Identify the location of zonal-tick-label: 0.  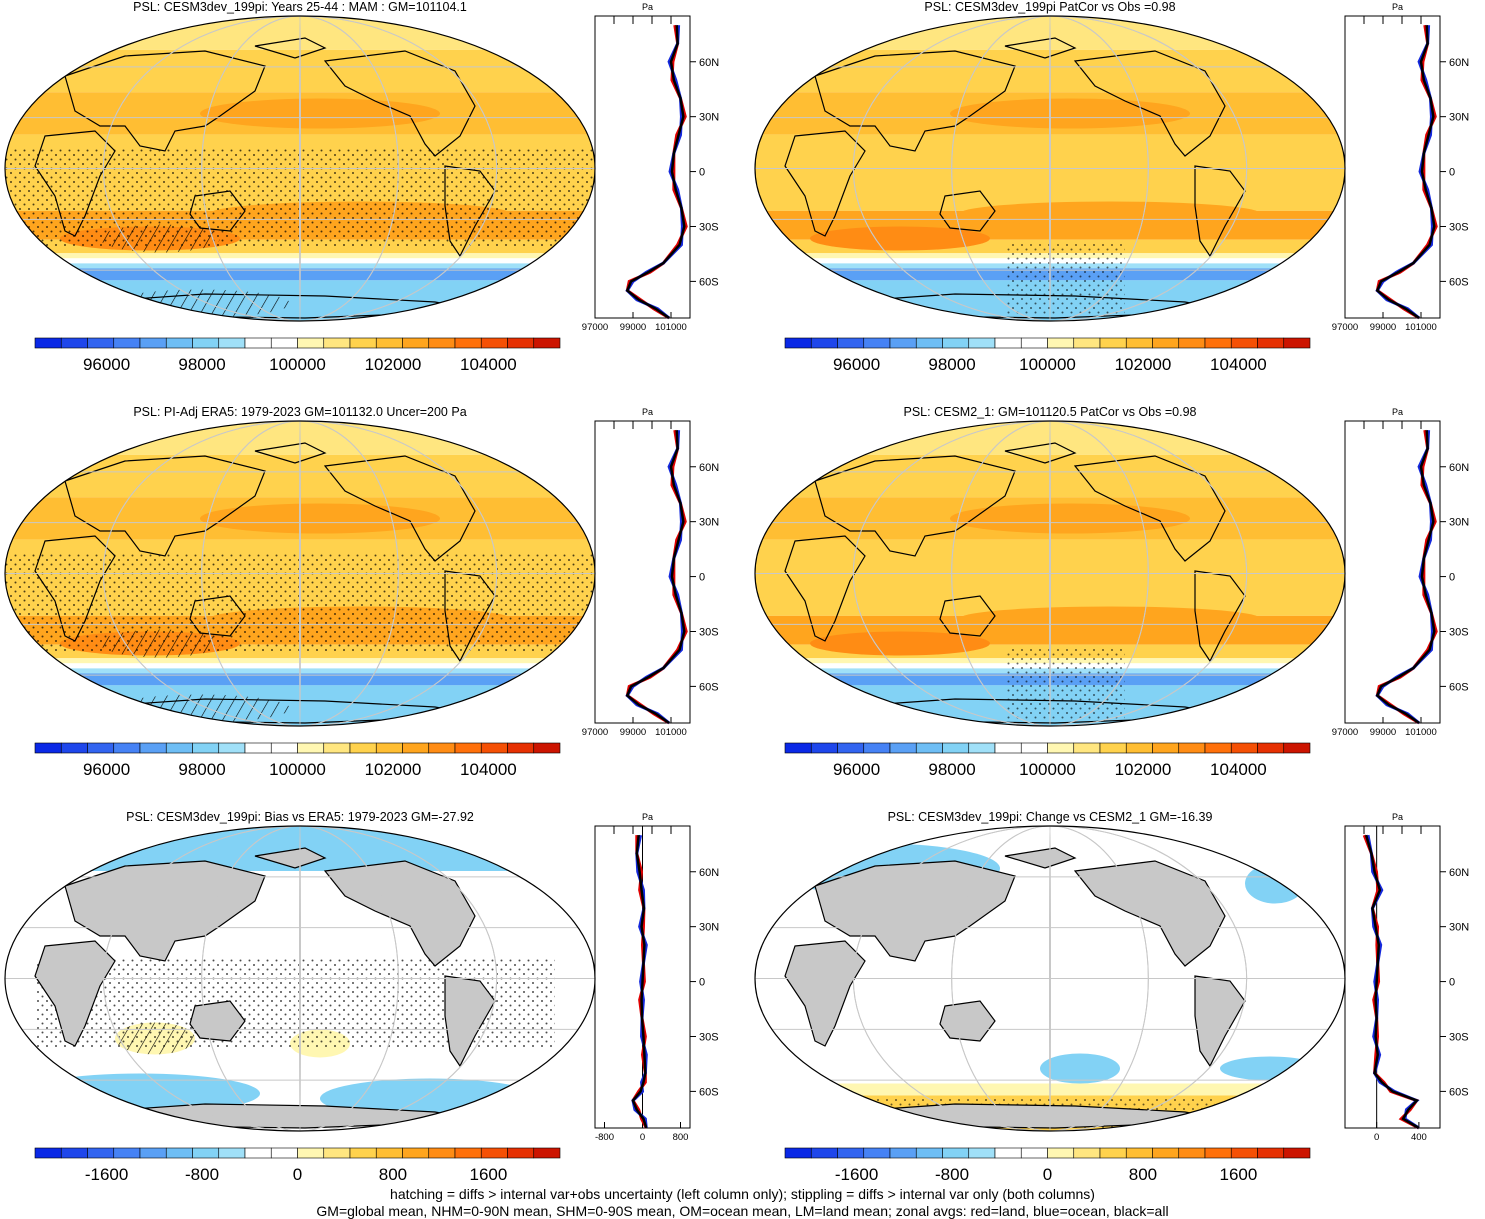
(1376, 1137).